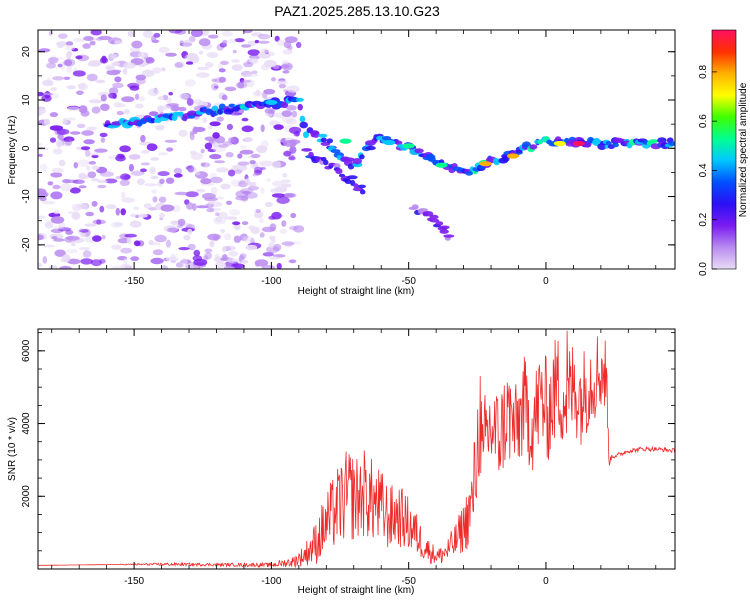 This screenshot has height=600, width=750. Describe the element at coordinates (703, 71) in the screenshot. I see `colorbar-tick-label: 0.8` at that location.